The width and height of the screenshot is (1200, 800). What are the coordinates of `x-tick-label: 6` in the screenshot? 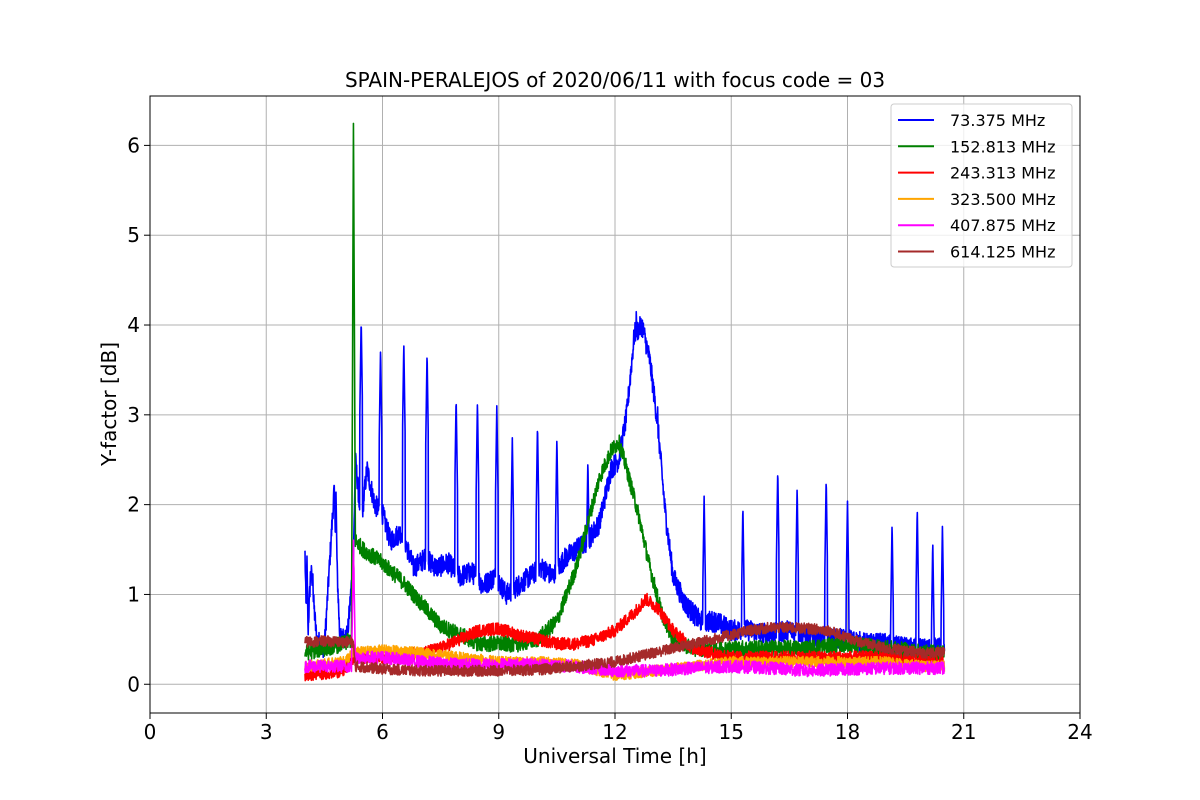 It's located at (382, 732).